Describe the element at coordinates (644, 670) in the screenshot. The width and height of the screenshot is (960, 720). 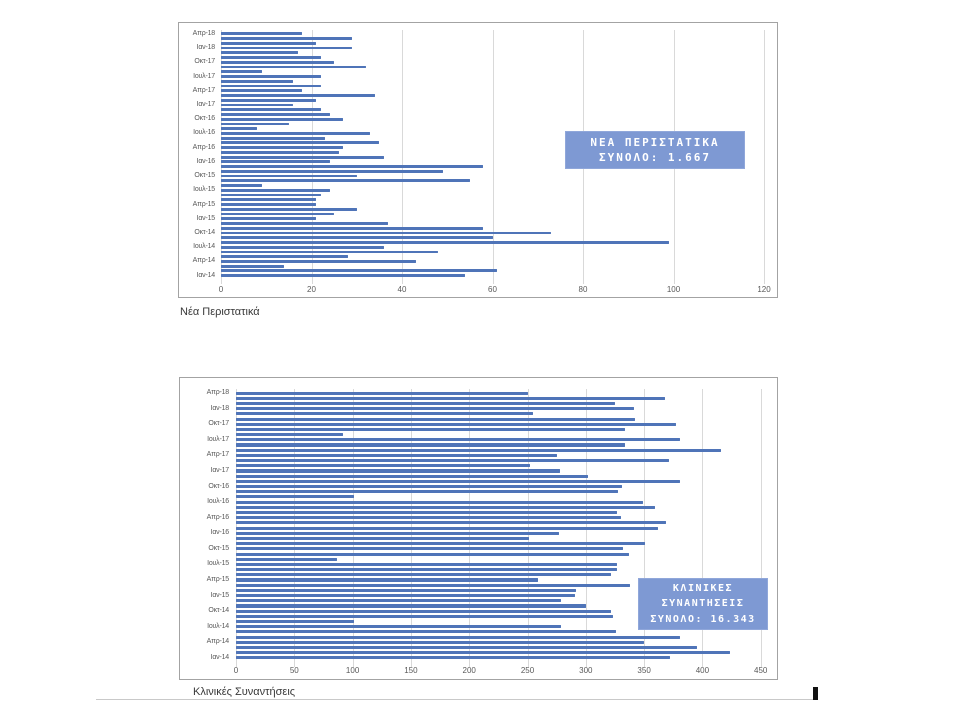
I see `x-tick-label: 350` at that location.